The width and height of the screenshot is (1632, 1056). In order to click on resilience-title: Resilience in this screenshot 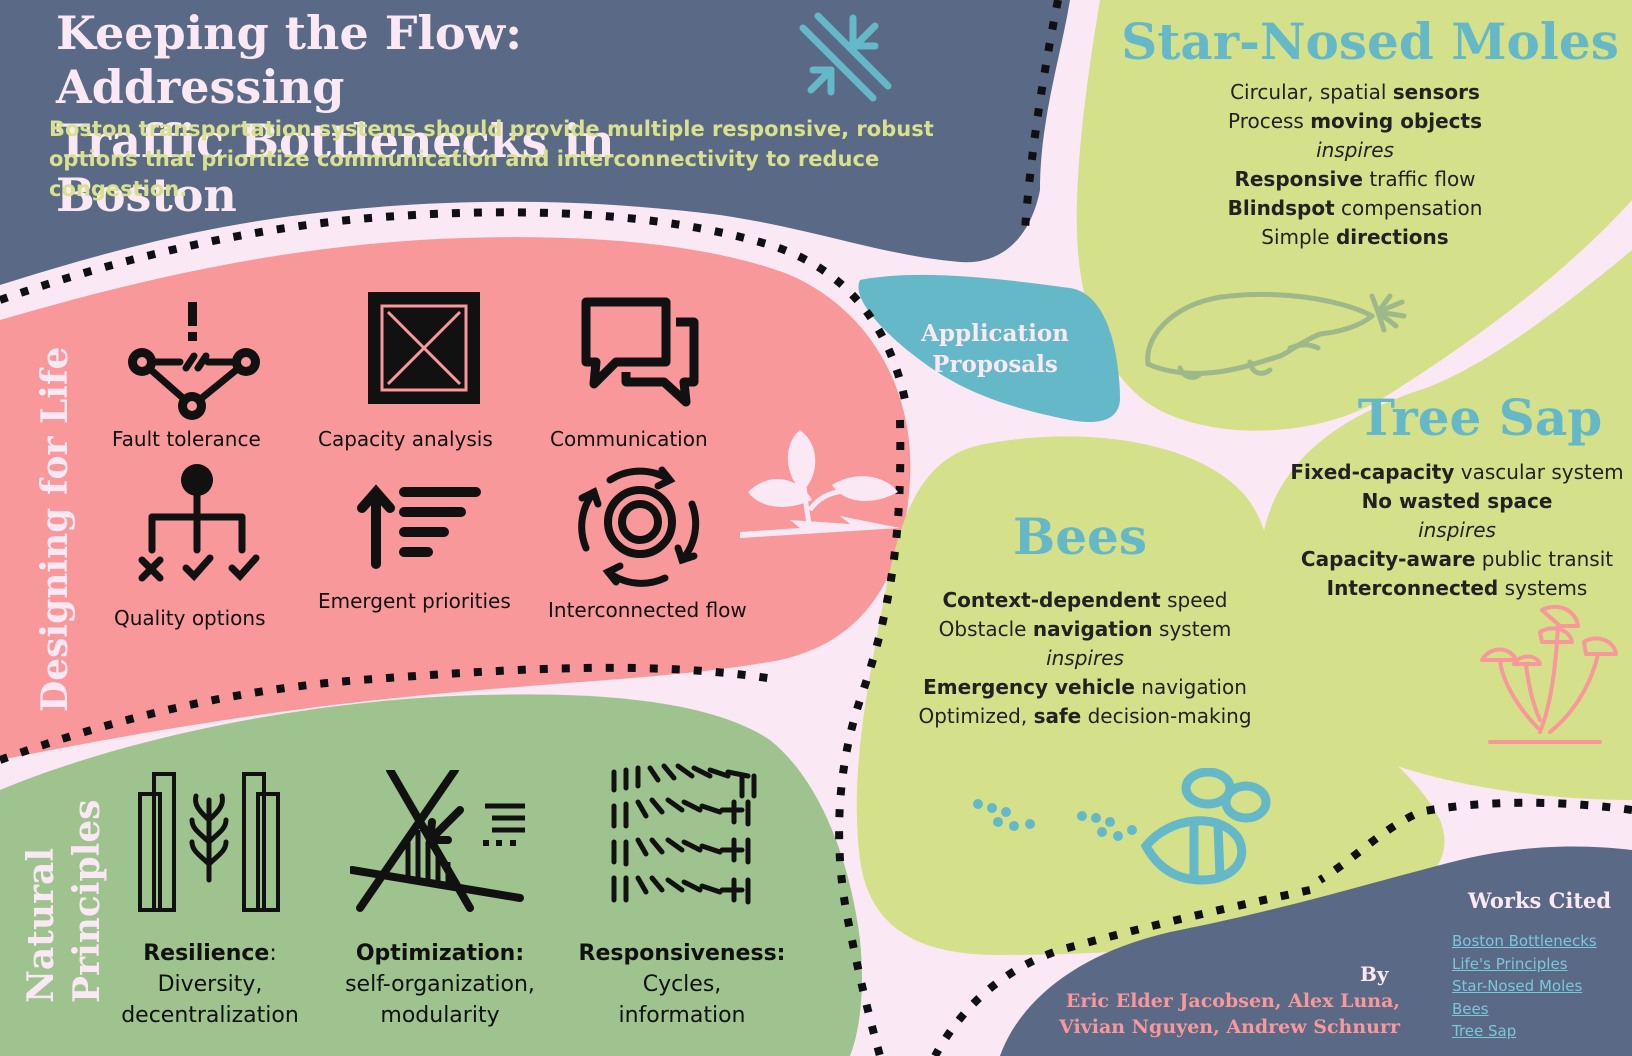, I will do `click(206, 953)`.